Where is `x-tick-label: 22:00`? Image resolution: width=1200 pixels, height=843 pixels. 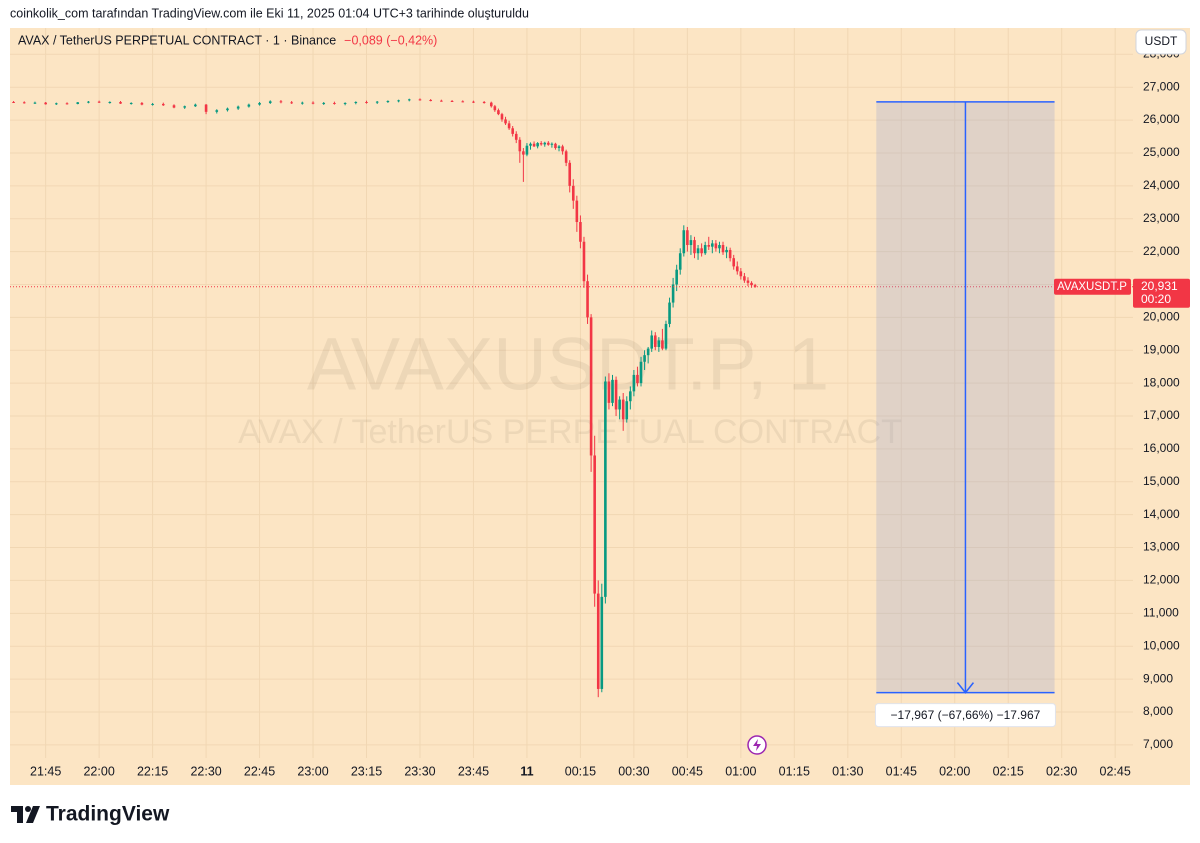 x-tick-label: 22:00 is located at coordinates (98, 771).